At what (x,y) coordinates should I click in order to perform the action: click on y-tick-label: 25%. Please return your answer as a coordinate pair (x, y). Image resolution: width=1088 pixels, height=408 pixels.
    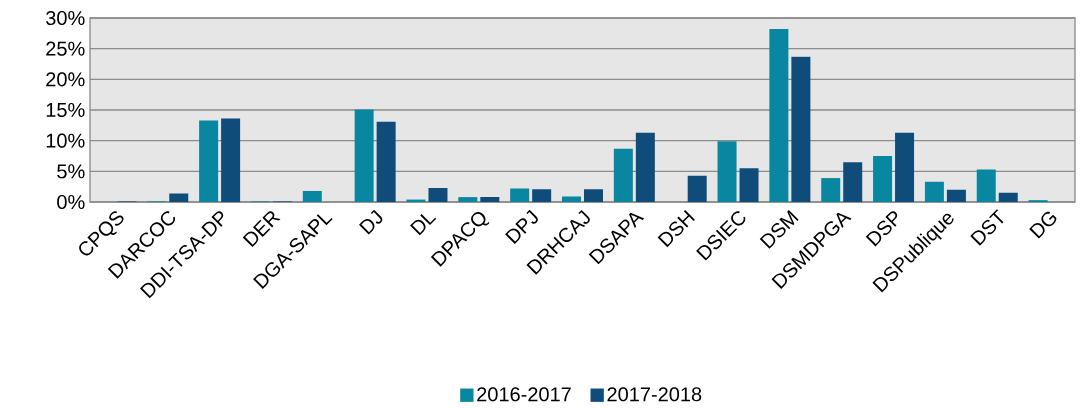
    Looking at the image, I should click on (65, 48).